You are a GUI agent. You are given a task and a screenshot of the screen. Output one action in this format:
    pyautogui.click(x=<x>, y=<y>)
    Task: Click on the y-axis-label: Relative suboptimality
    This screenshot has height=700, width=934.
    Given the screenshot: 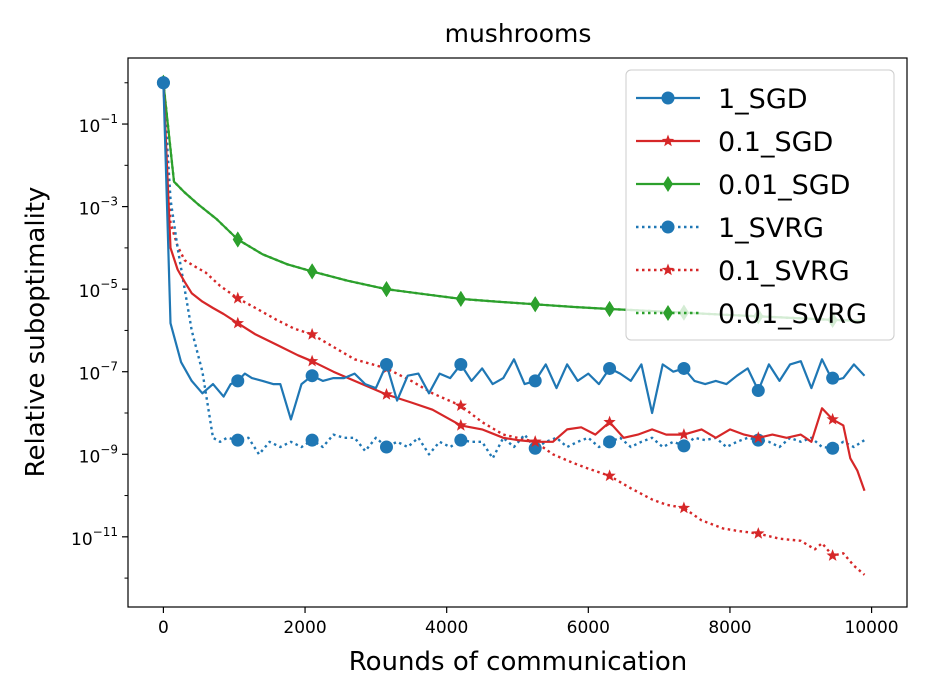 What is the action you would take?
    pyautogui.click(x=36, y=332)
    